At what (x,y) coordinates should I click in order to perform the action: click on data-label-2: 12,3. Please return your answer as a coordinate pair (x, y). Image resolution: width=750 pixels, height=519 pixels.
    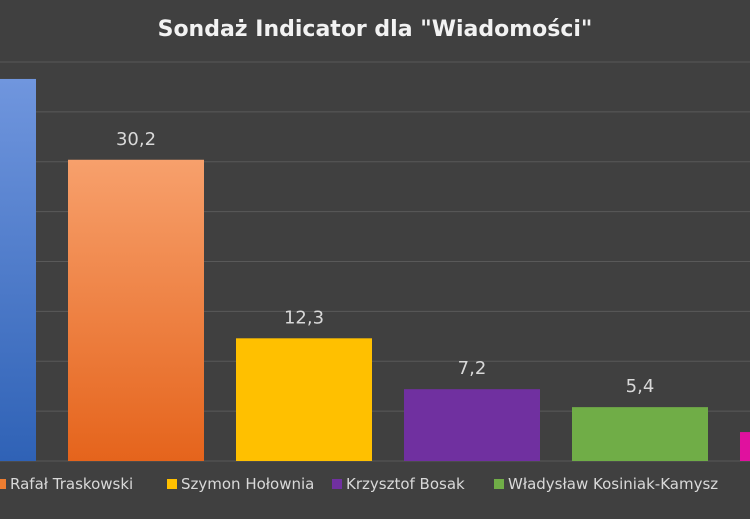
    Looking at the image, I should click on (304, 317).